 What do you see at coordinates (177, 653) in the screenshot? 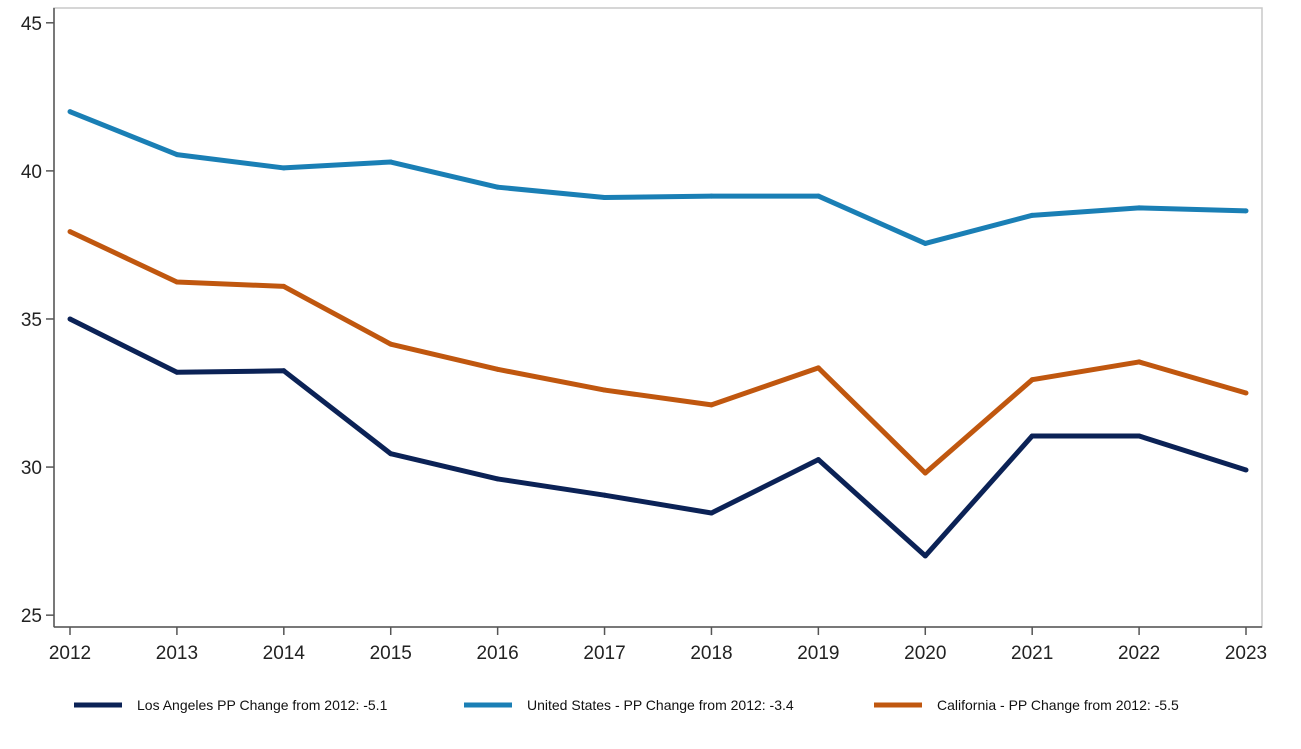
I see `x-tick-label: 2013` at bounding box center [177, 653].